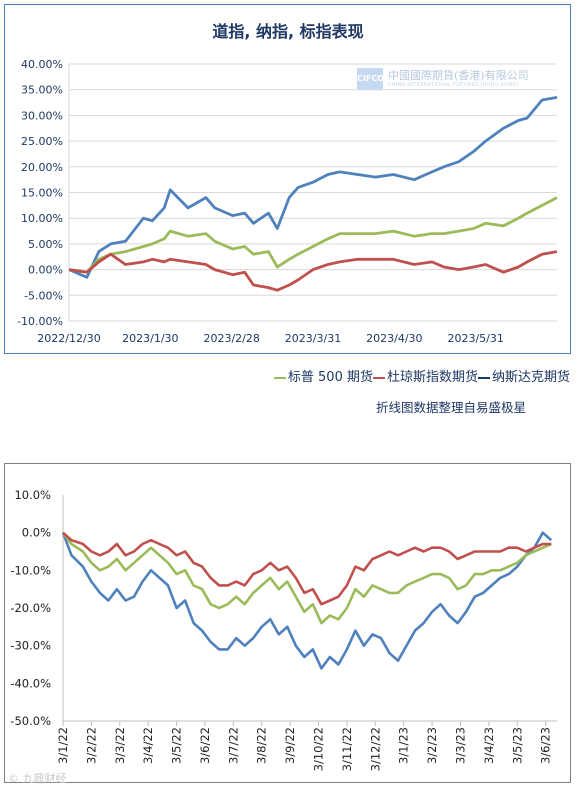  Describe the element at coordinates (460, 745) in the screenshot. I see `x-tick-label: 3/3/23` at that location.